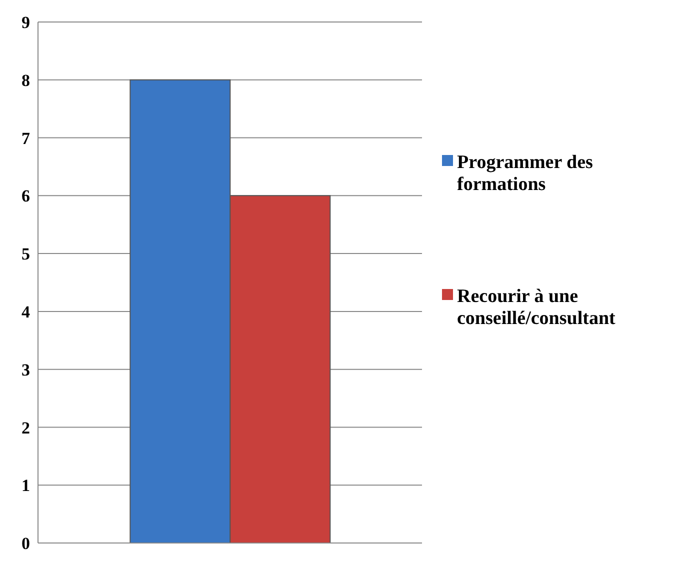 The width and height of the screenshot is (690, 571). Describe the element at coordinates (26, 80) in the screenshot. I see `y-tick-label: 8` at that location.